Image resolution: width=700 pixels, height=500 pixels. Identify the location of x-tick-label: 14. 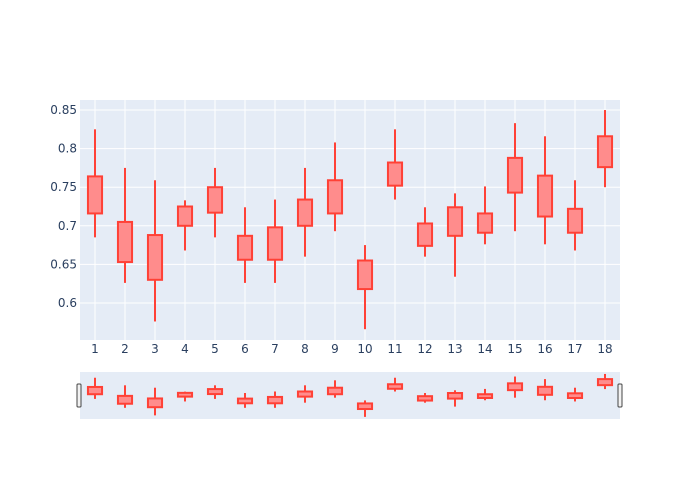
(484, 349).